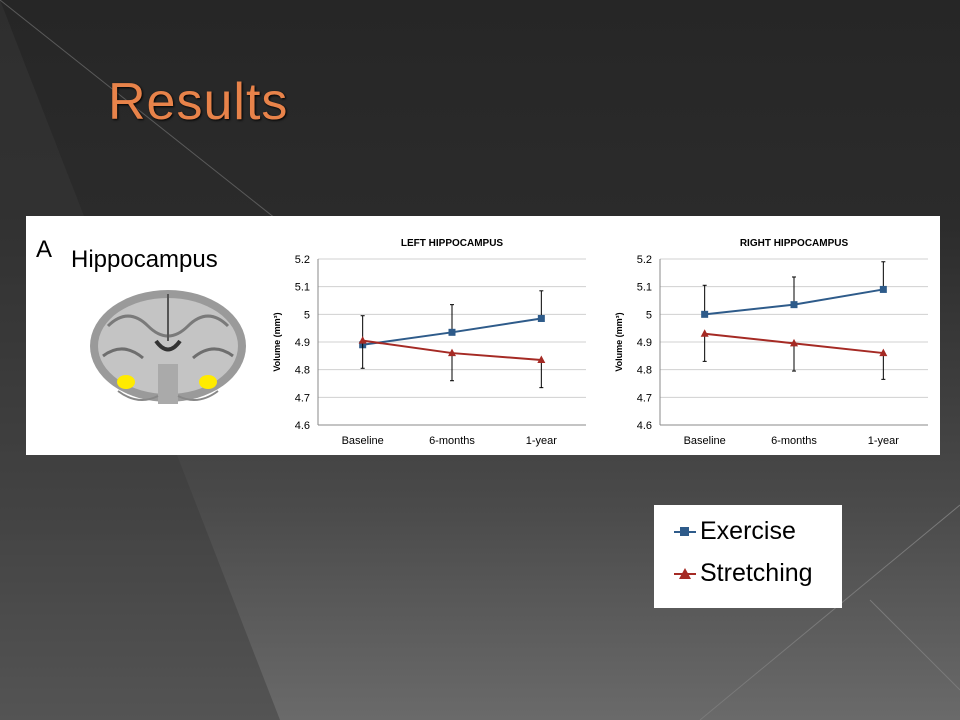 Image resolution: width=960 pixels, height=720 pixels. What do you see at coordinates (44, 249) in the screenshot?
I see `panel-letter: A` at bounding box center [44, 249].